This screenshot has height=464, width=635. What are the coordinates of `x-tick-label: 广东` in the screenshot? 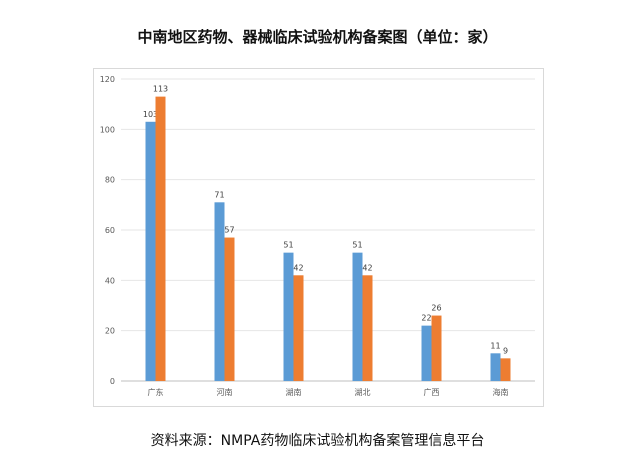 It's located at (156, 392).